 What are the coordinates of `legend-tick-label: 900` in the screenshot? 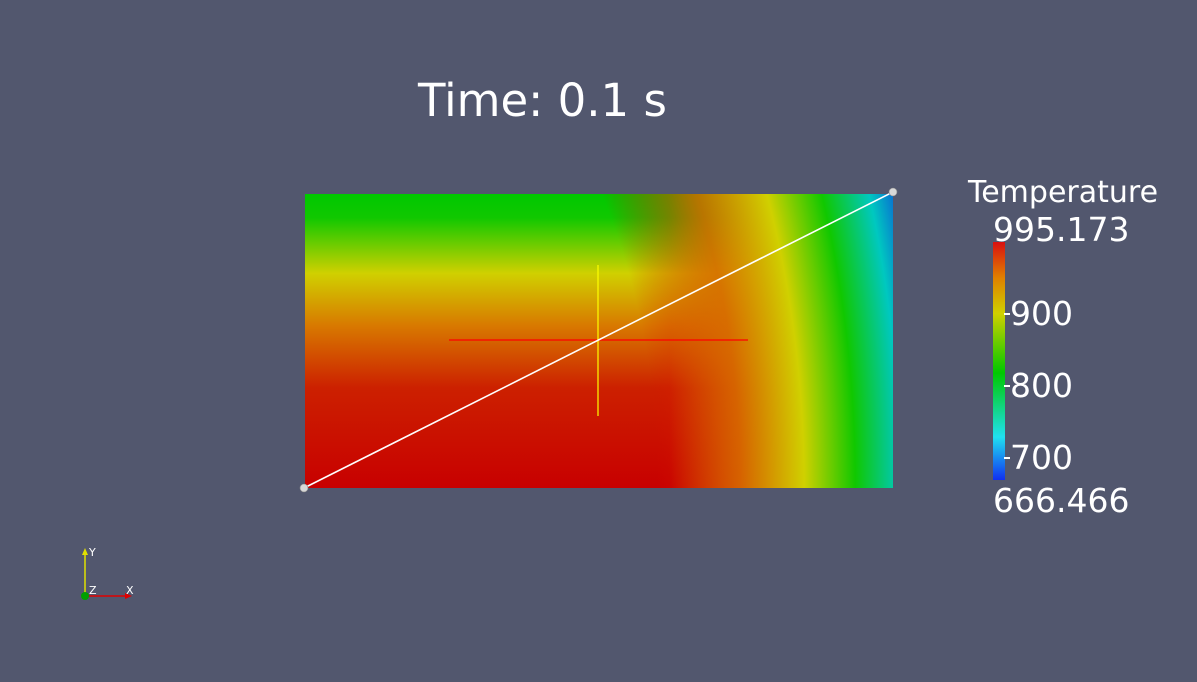 It's located at (1041, 313).